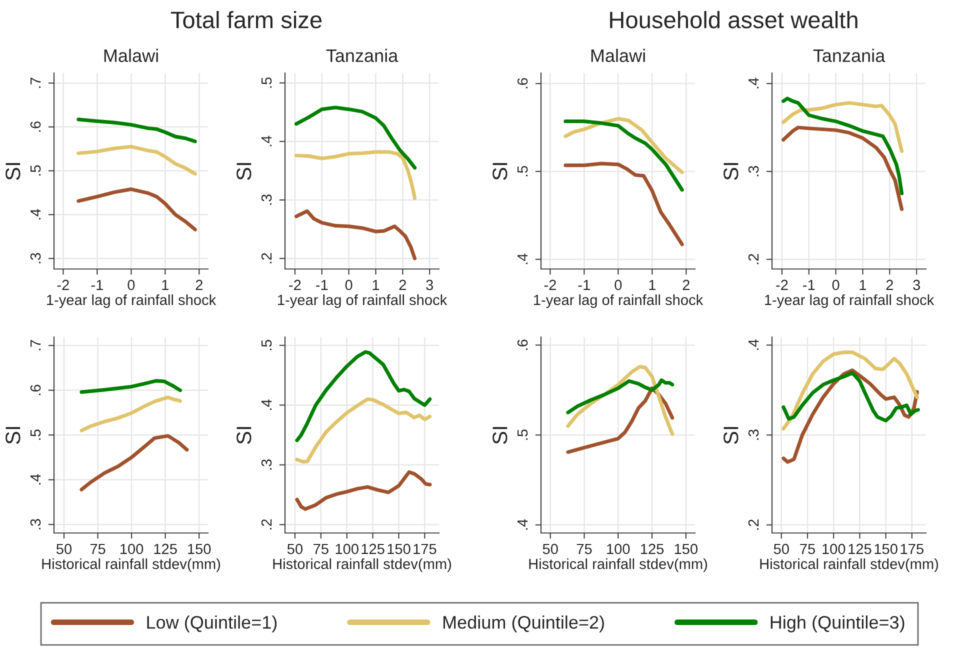  Describe the element at coordinates (916, 285) in the screenshot. I see `x-tick-label: 3` at that location.